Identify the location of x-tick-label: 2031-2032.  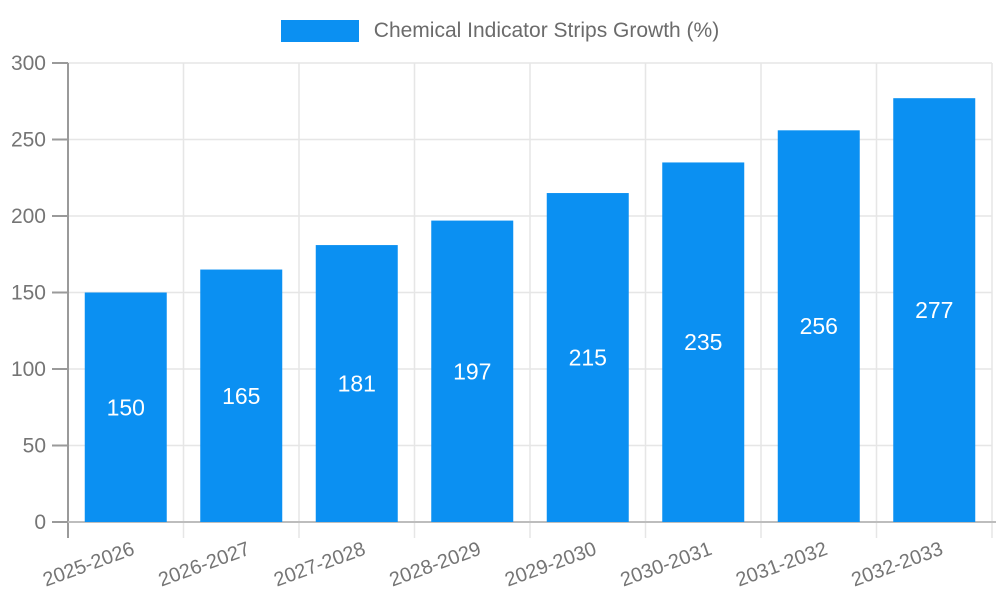
(781, 564).